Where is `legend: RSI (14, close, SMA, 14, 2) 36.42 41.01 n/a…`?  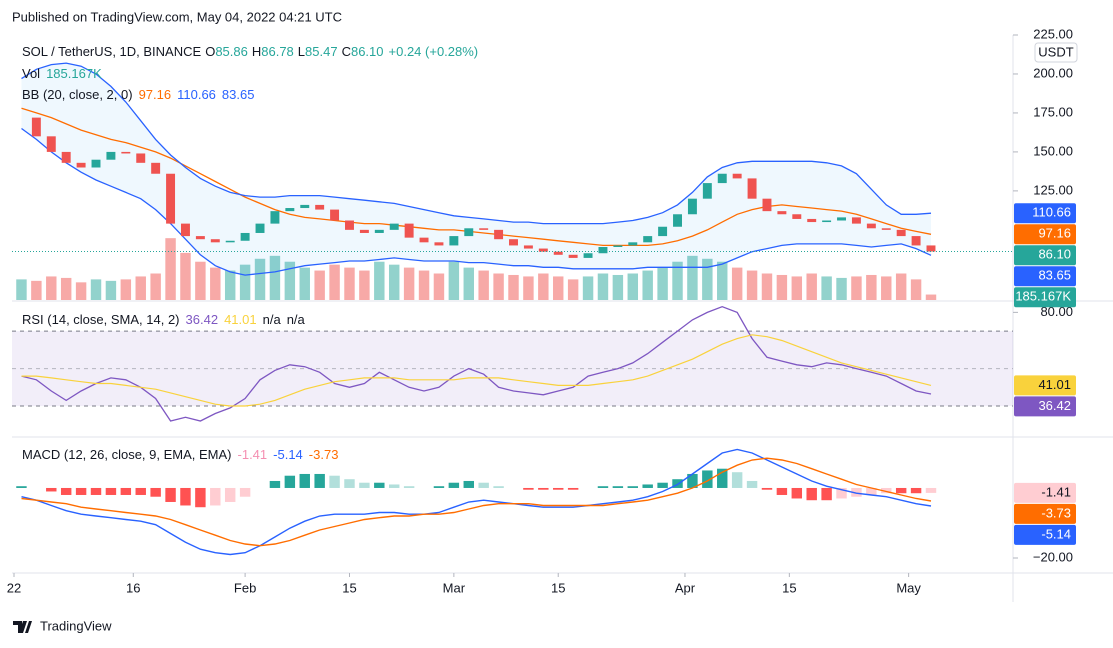
legend: RSI (14, close, SMA, 14, 2) 36.42 41.01 n/a… is located at coordinates (164, 319).